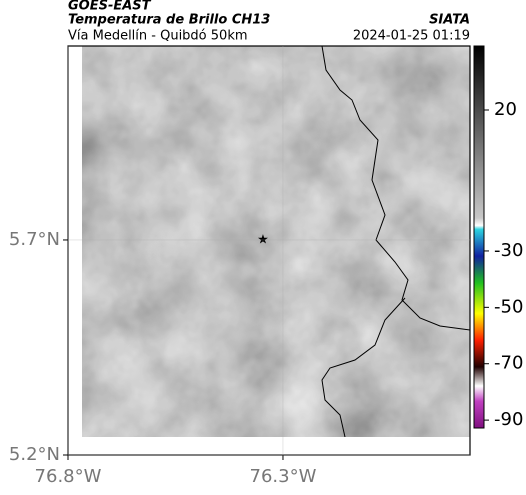 This screenshot has width=526, height=495. What do you see at coordinates (34, 454) in the screenshot?
I see `y-tick-label: 5.2°N` at bounding box center [34, 454].